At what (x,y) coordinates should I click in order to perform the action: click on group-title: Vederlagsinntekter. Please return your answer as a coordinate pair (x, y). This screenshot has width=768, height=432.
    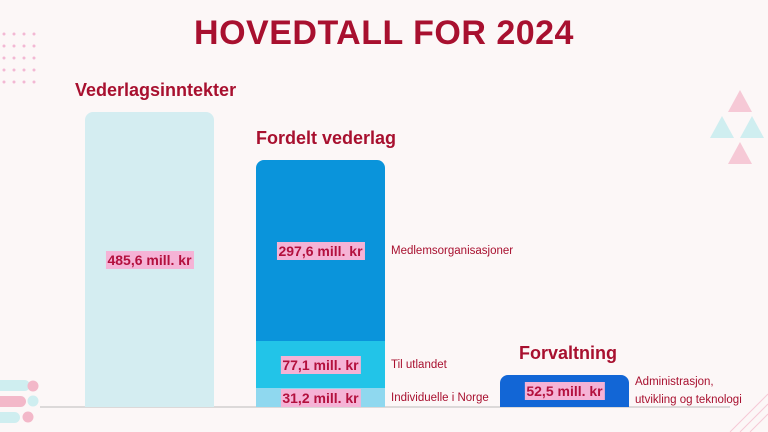
    Looking at the image, I should click on (156, 90).